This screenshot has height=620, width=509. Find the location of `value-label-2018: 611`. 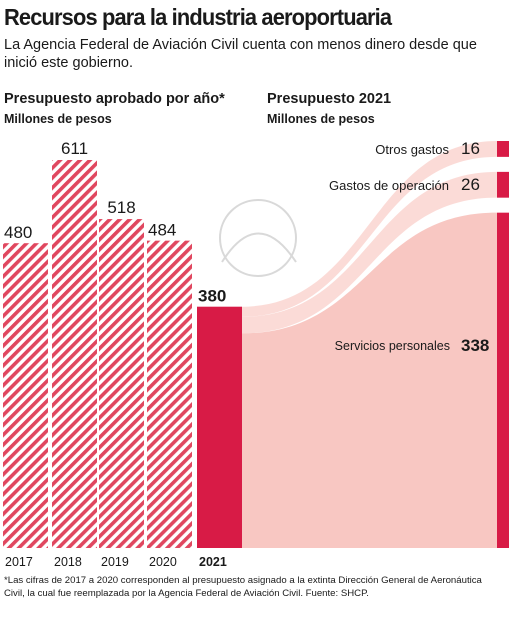

value-label-2018: 611 is located at coordinates (74, 148).